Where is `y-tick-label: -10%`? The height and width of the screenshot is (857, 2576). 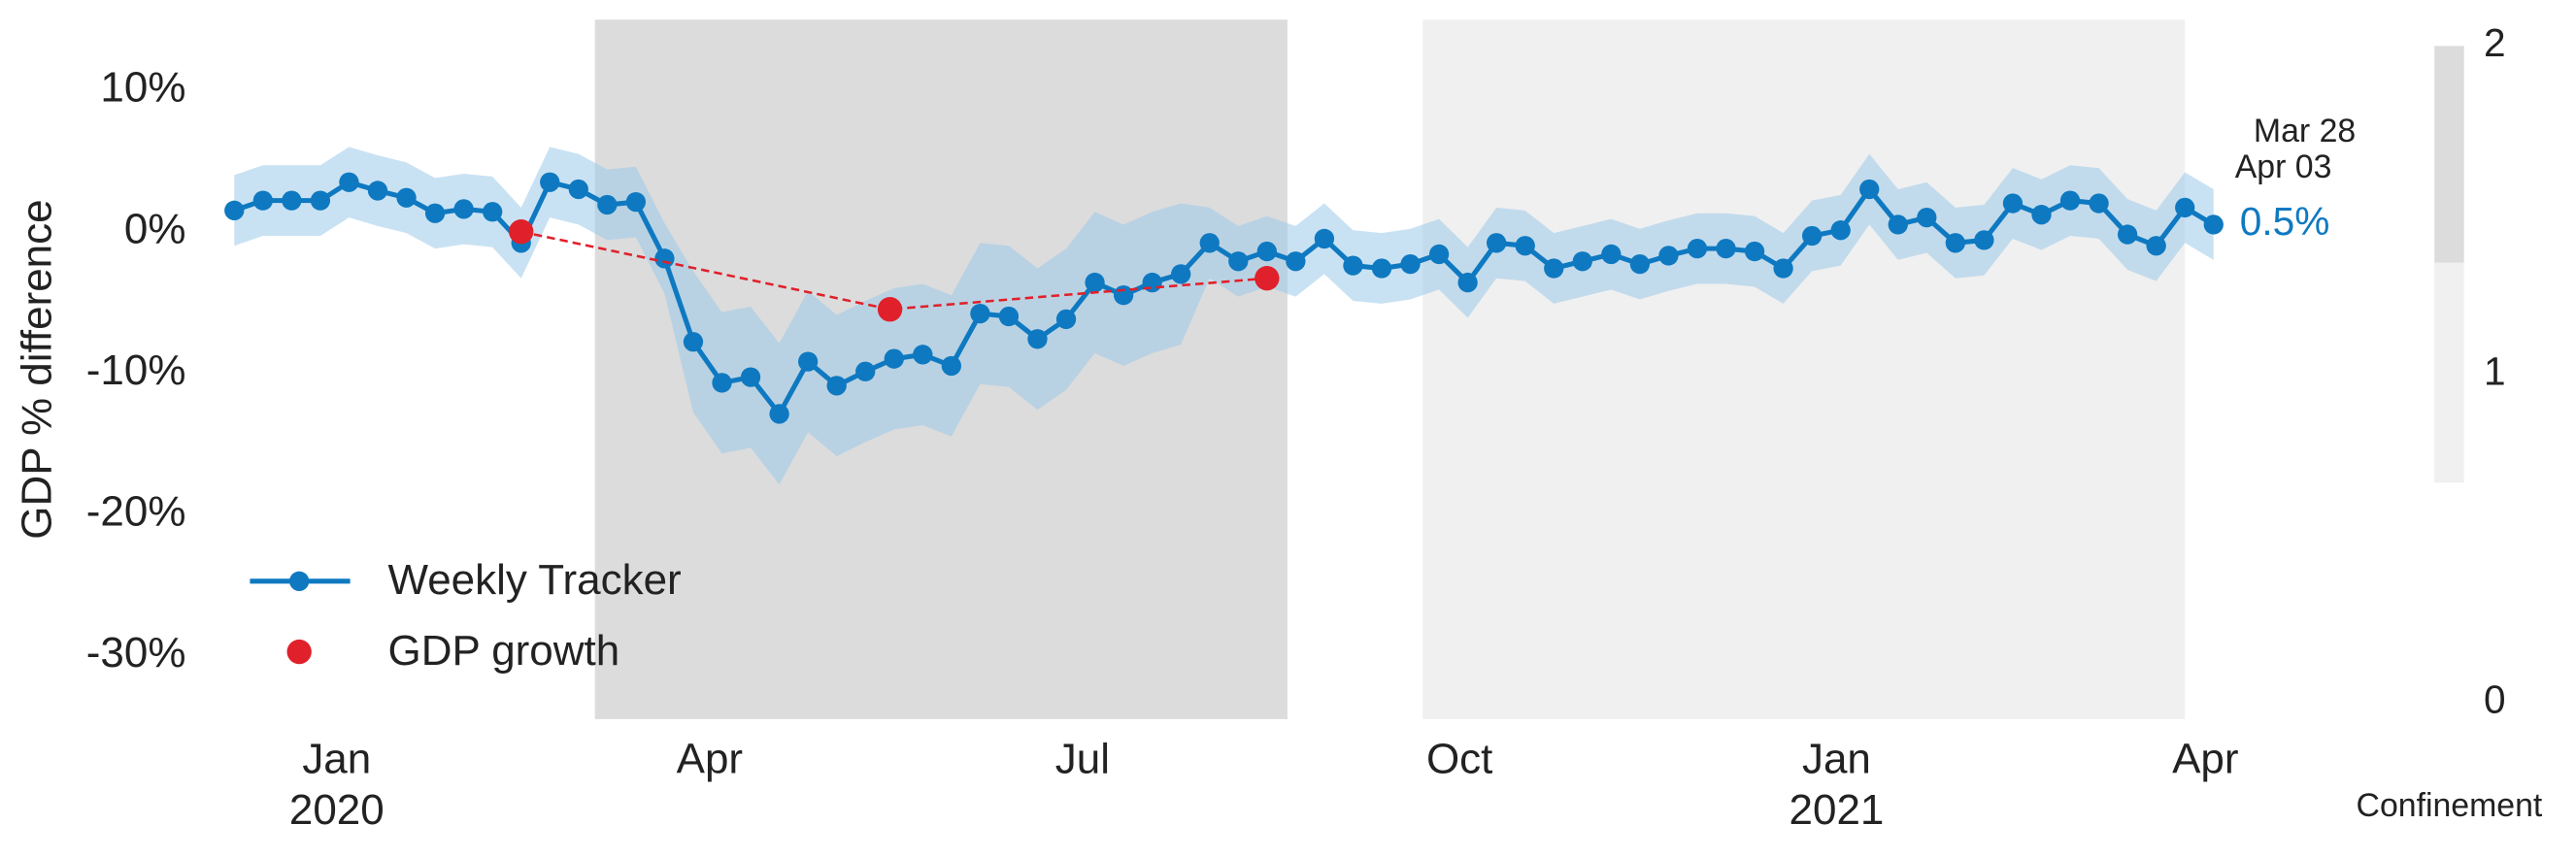
y-tick-label: -10% is located at coordinates (136, 370).